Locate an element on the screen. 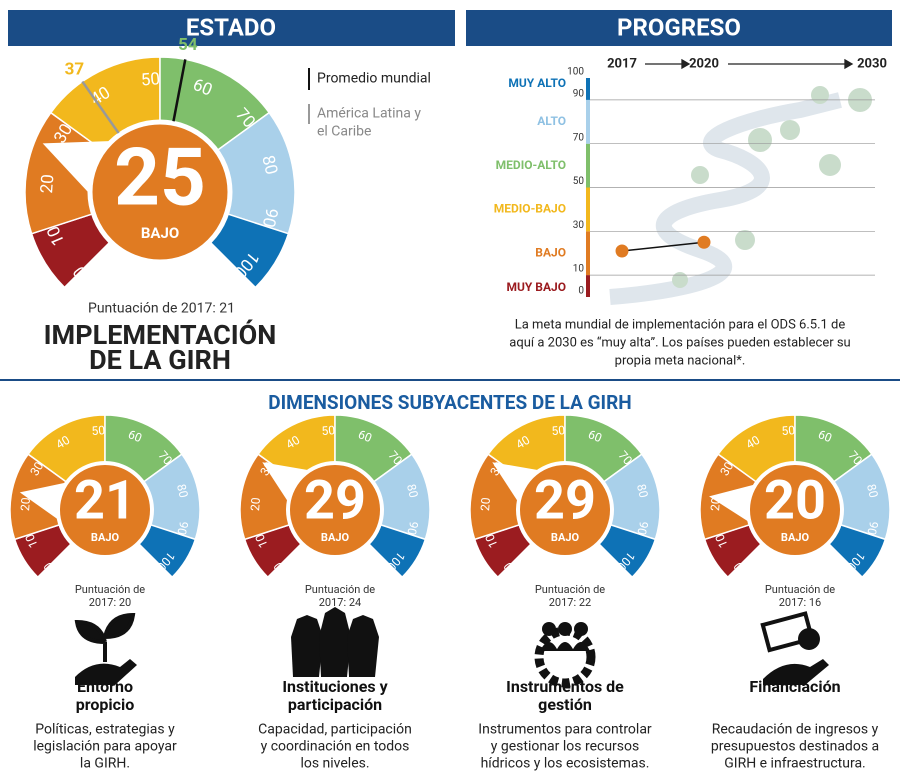 The height and width of the screenshot is (772, 900). year-label: 2020 is located at coordinates (704, 63).